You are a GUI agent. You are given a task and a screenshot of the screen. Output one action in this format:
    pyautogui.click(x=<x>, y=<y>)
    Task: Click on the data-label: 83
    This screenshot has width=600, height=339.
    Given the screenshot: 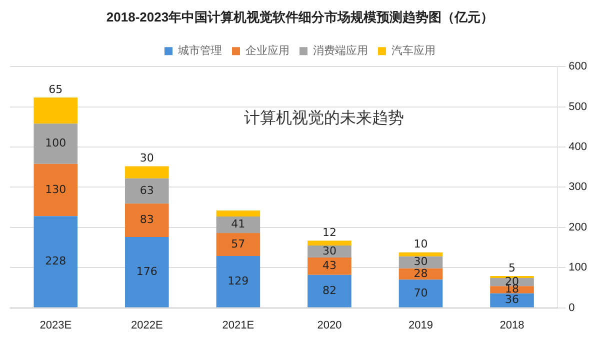 What is the action you would take?
    pyautogui.click(x=147, y=219)
    